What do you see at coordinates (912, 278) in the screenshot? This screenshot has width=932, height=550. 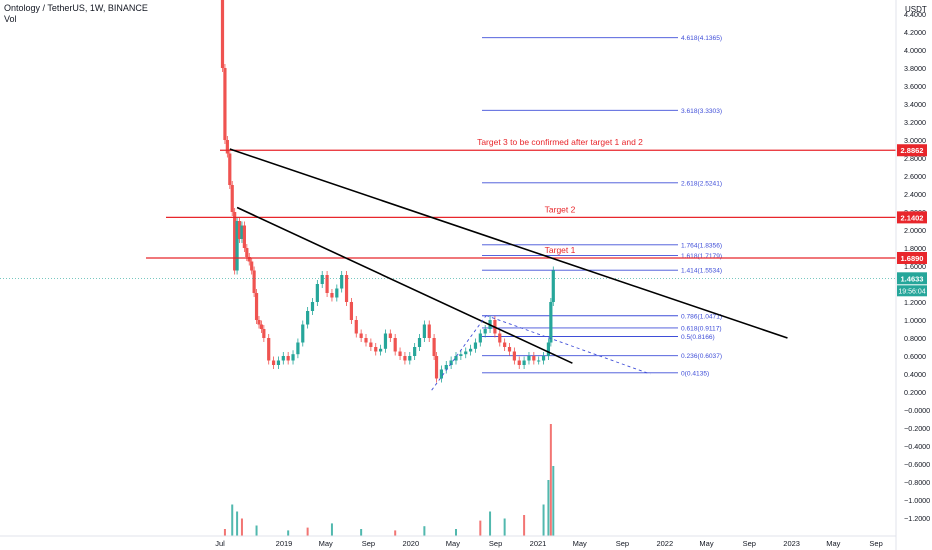 I see `last-price-label: 1.4633` at bounding box center [912, 278].